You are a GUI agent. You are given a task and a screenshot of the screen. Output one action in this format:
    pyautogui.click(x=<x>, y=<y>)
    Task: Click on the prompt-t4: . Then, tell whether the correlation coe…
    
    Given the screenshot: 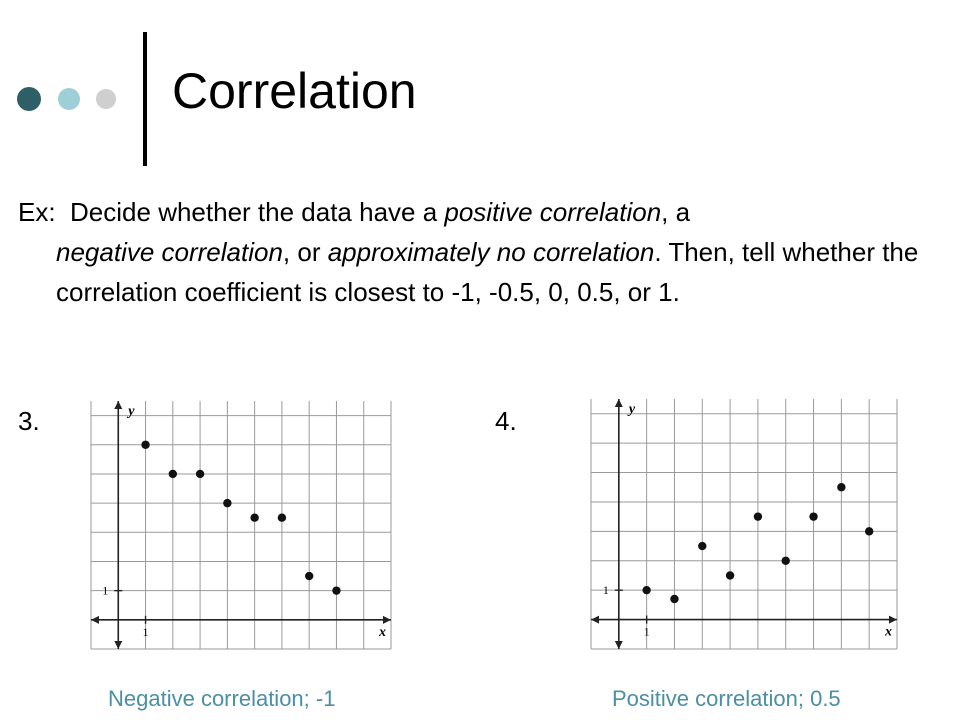 What is the action you would take?
    pyautogui.click(x=487, y=272)
    